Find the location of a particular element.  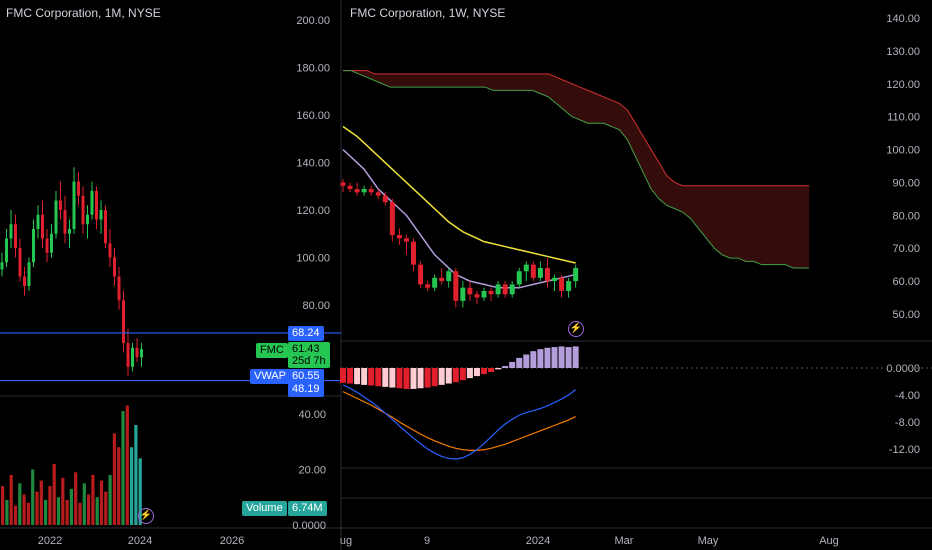

macd-axis-label: -8.00 is located at coordinates (907, 423).